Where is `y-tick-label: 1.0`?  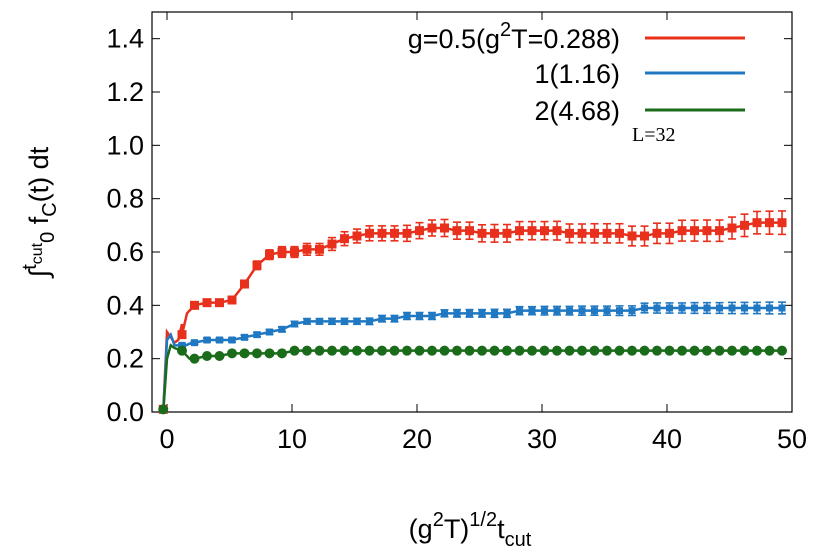 y-tick-label: 1.0 is located at coordinates (125, 145).